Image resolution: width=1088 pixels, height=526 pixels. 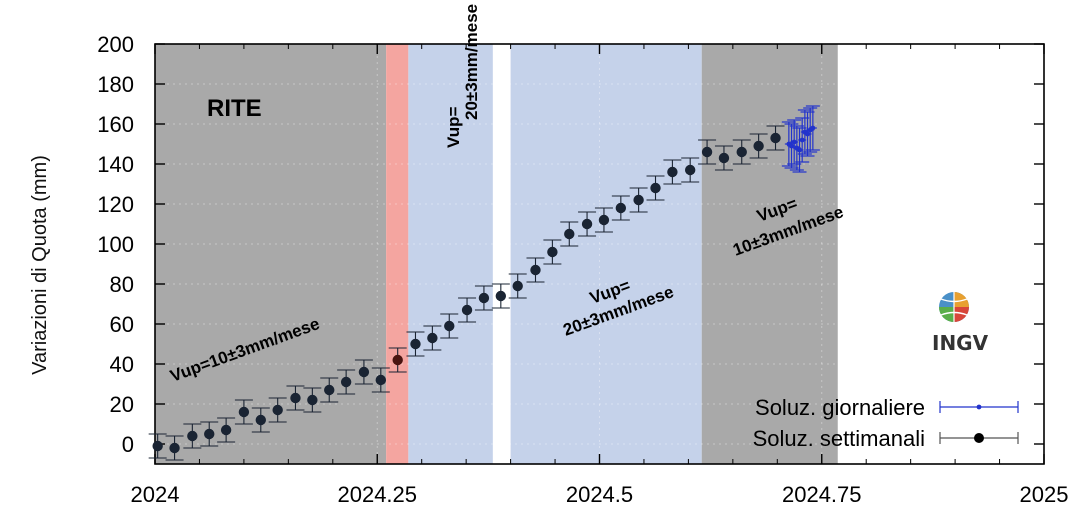 I want to click on y-tick-label: 200, so click(x=115, y=44).